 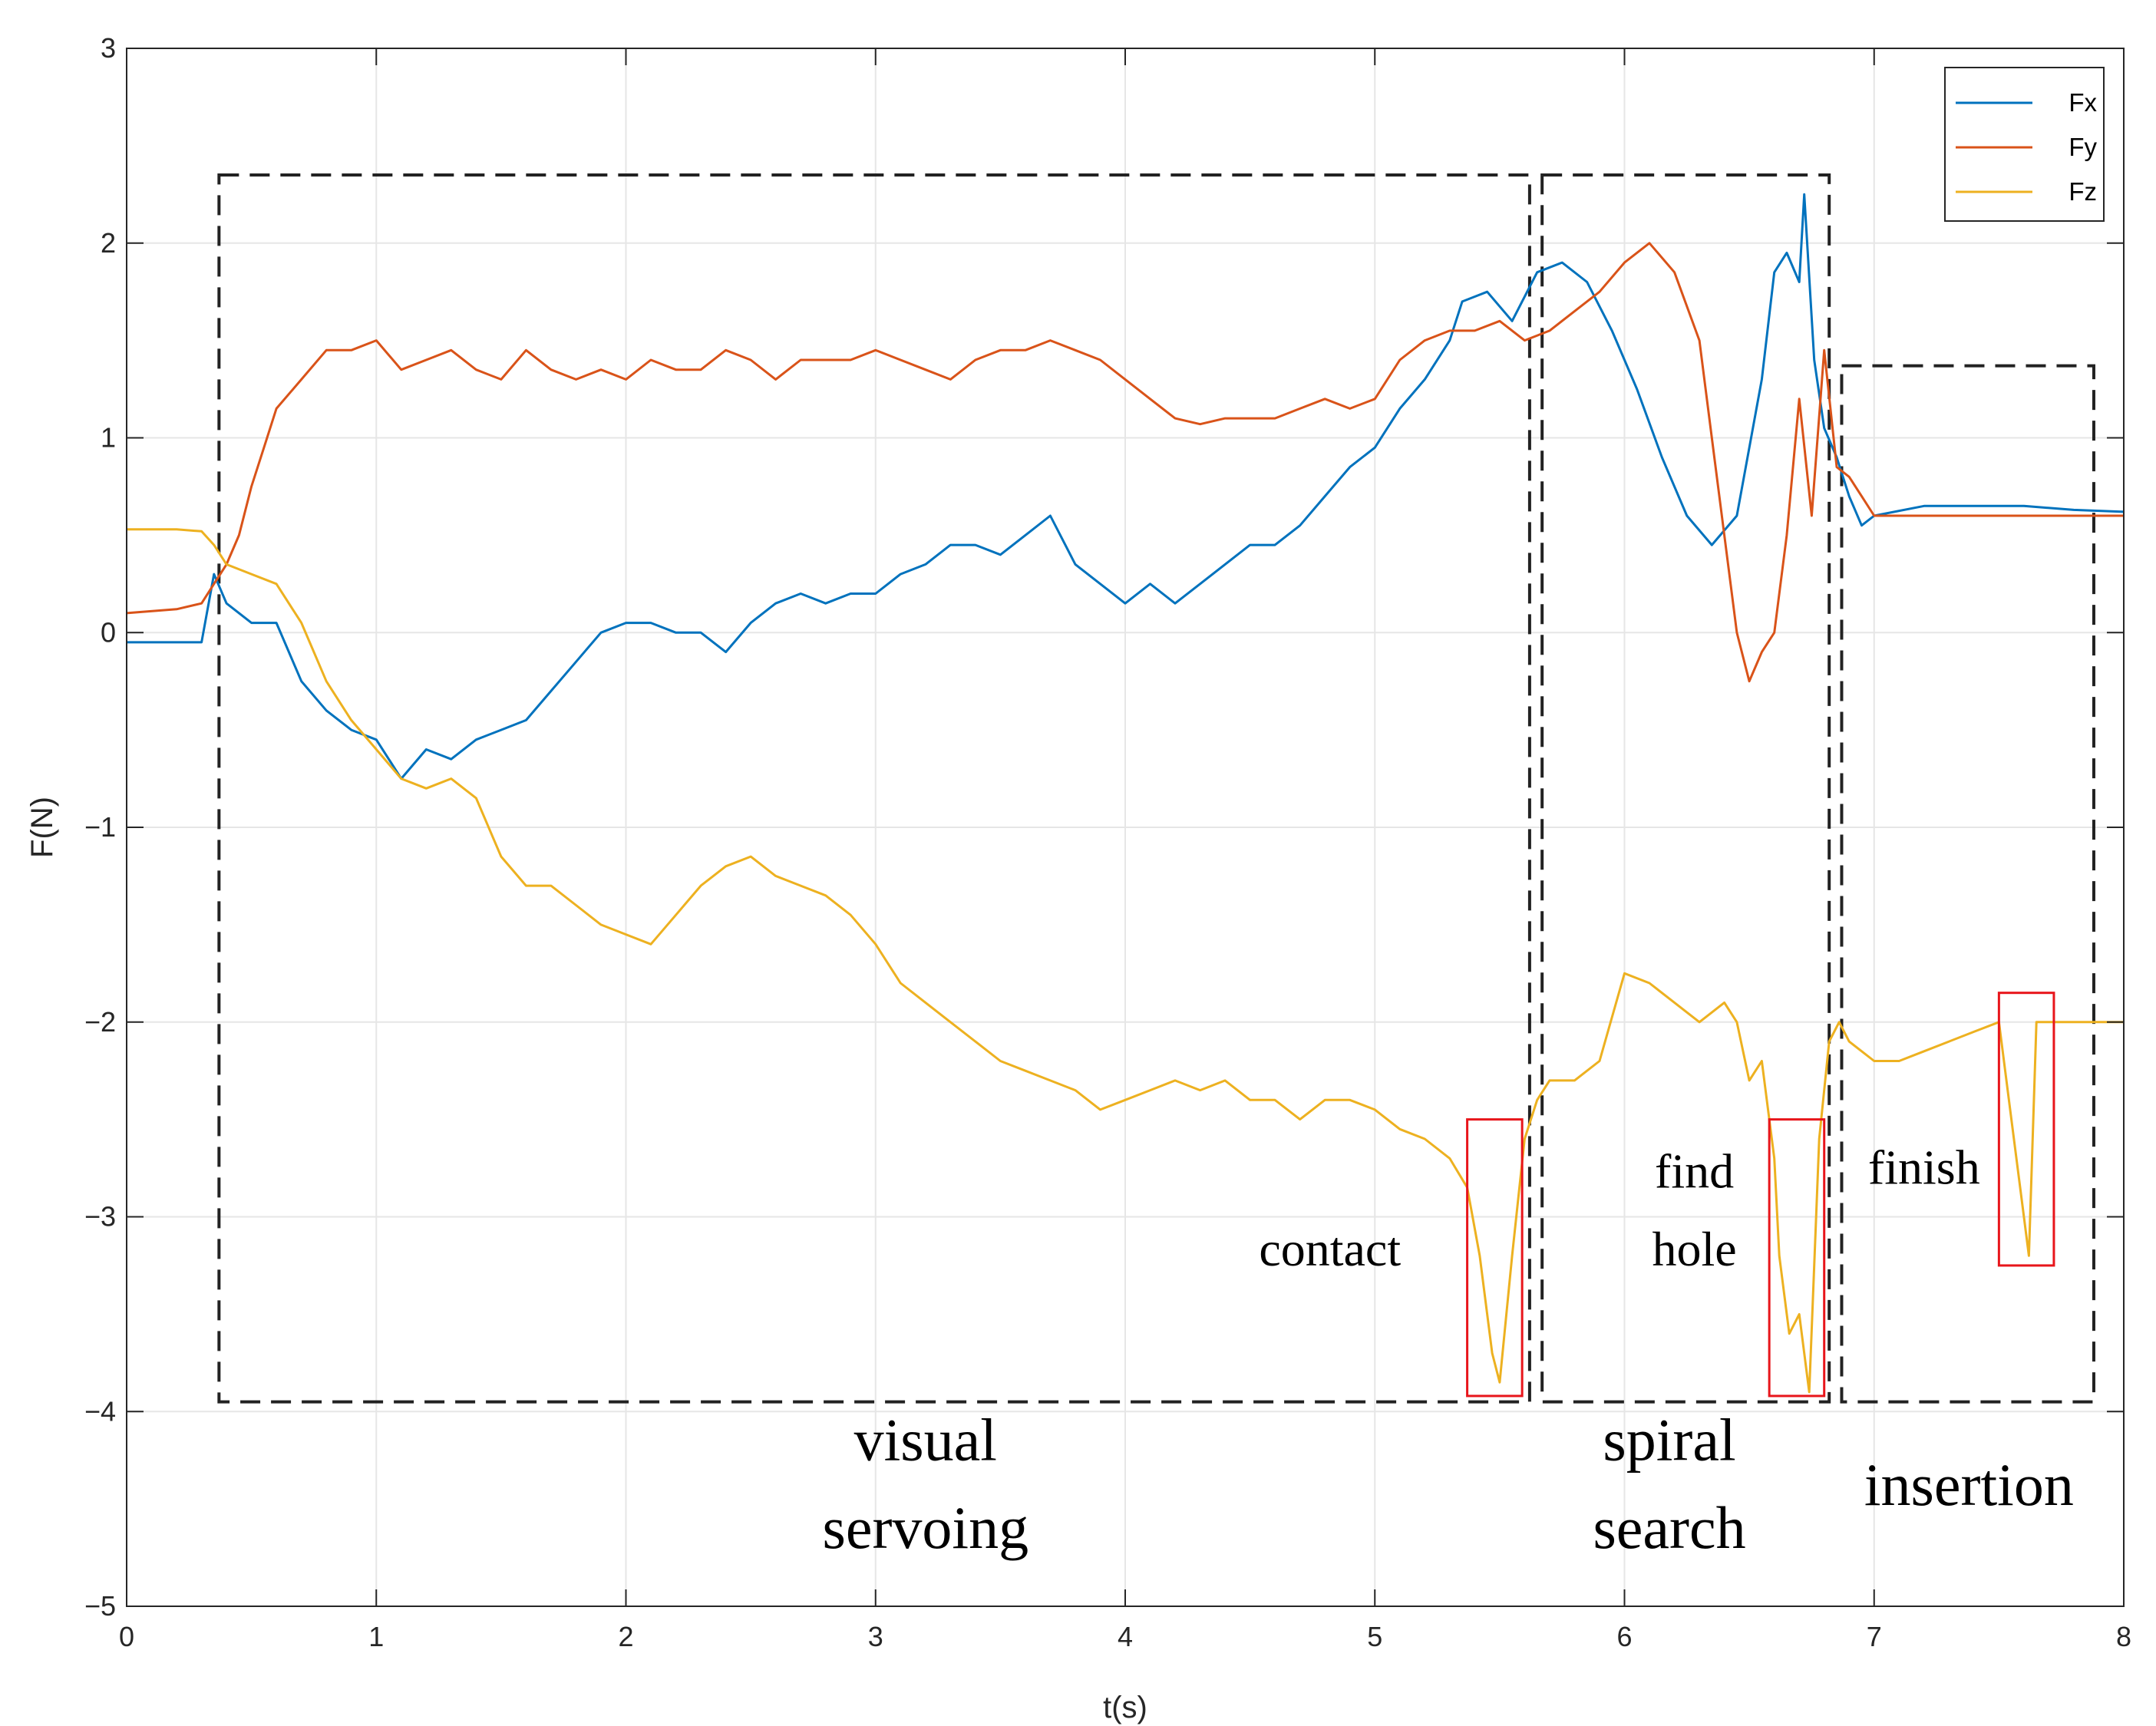 I want to click on y-tick-label: 2, so click(x=108, y=243).